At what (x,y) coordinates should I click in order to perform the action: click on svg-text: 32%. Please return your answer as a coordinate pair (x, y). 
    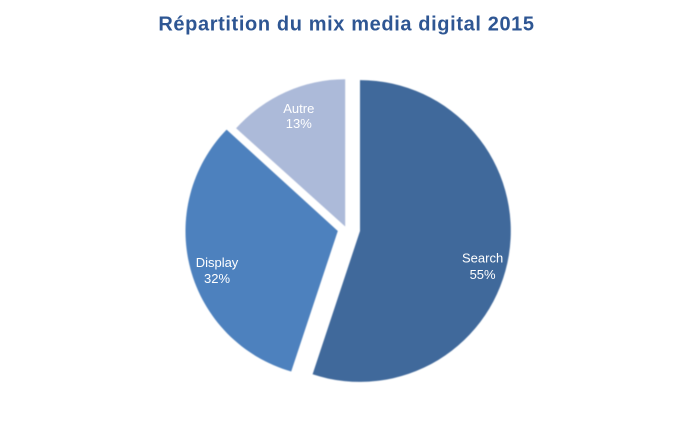
    Looking at the image, I should click on (217, 278).